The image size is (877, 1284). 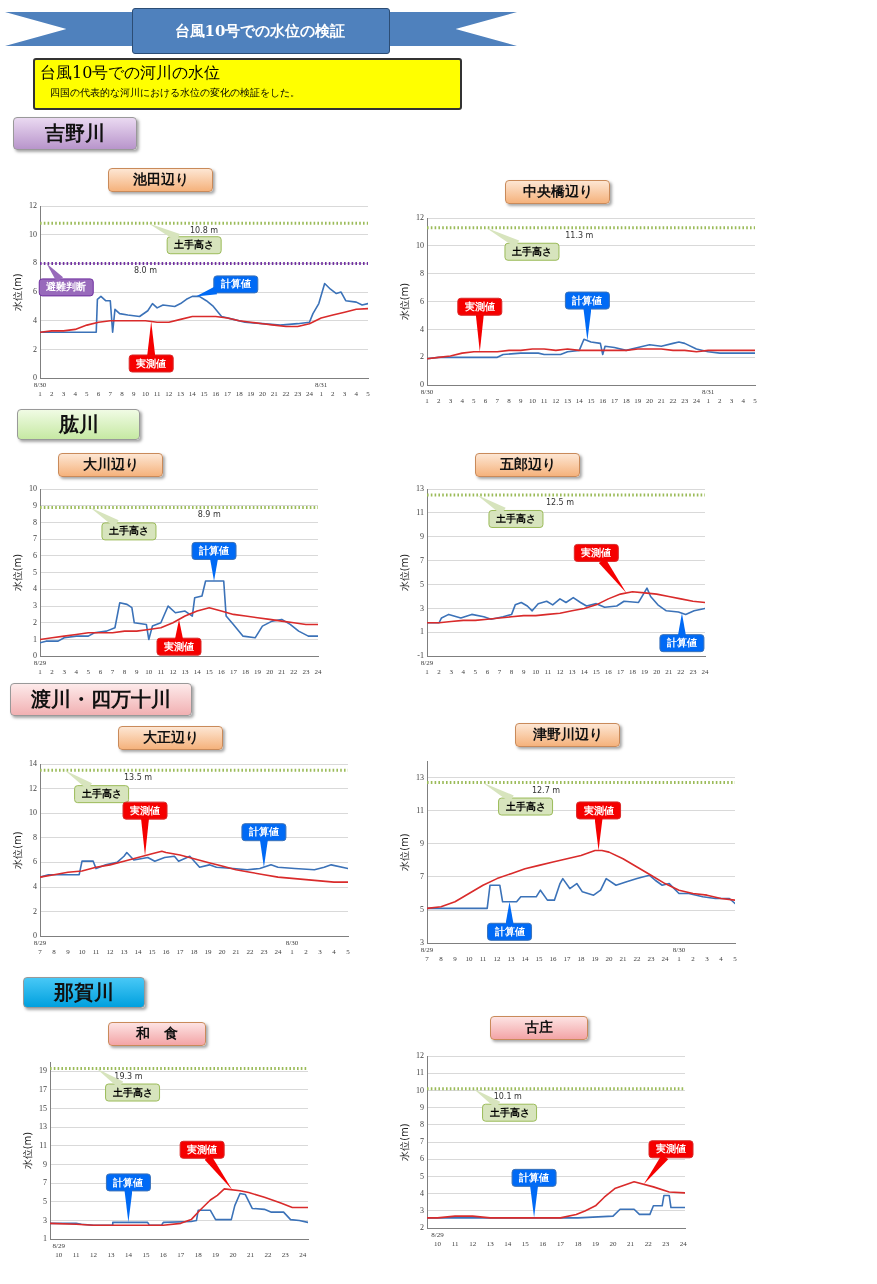 What do you see at coordinates (546, 790) in the screenshot?
I see `annotation: 12.7 m` at bounding box center [546, 790].